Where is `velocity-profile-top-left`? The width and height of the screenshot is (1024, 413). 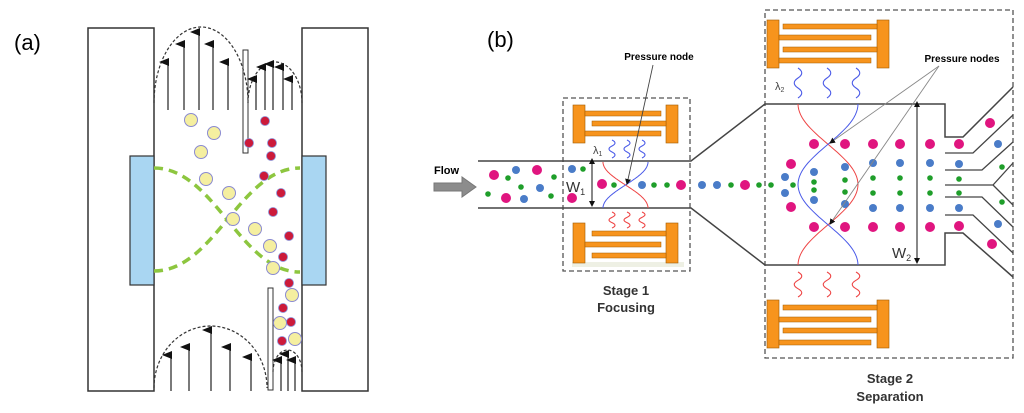 velocity-profile-top-left is located at coordinates (201, 65).